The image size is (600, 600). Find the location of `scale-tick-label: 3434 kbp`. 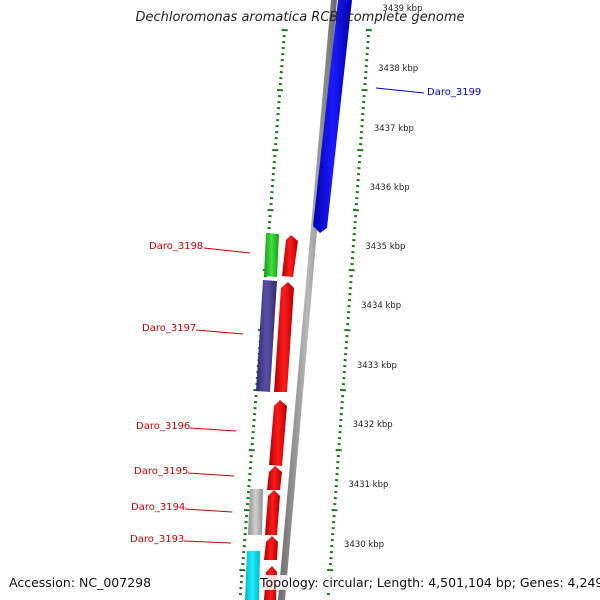

scale-tick-label: 3434 kbp is located at coordinates (381, 306).